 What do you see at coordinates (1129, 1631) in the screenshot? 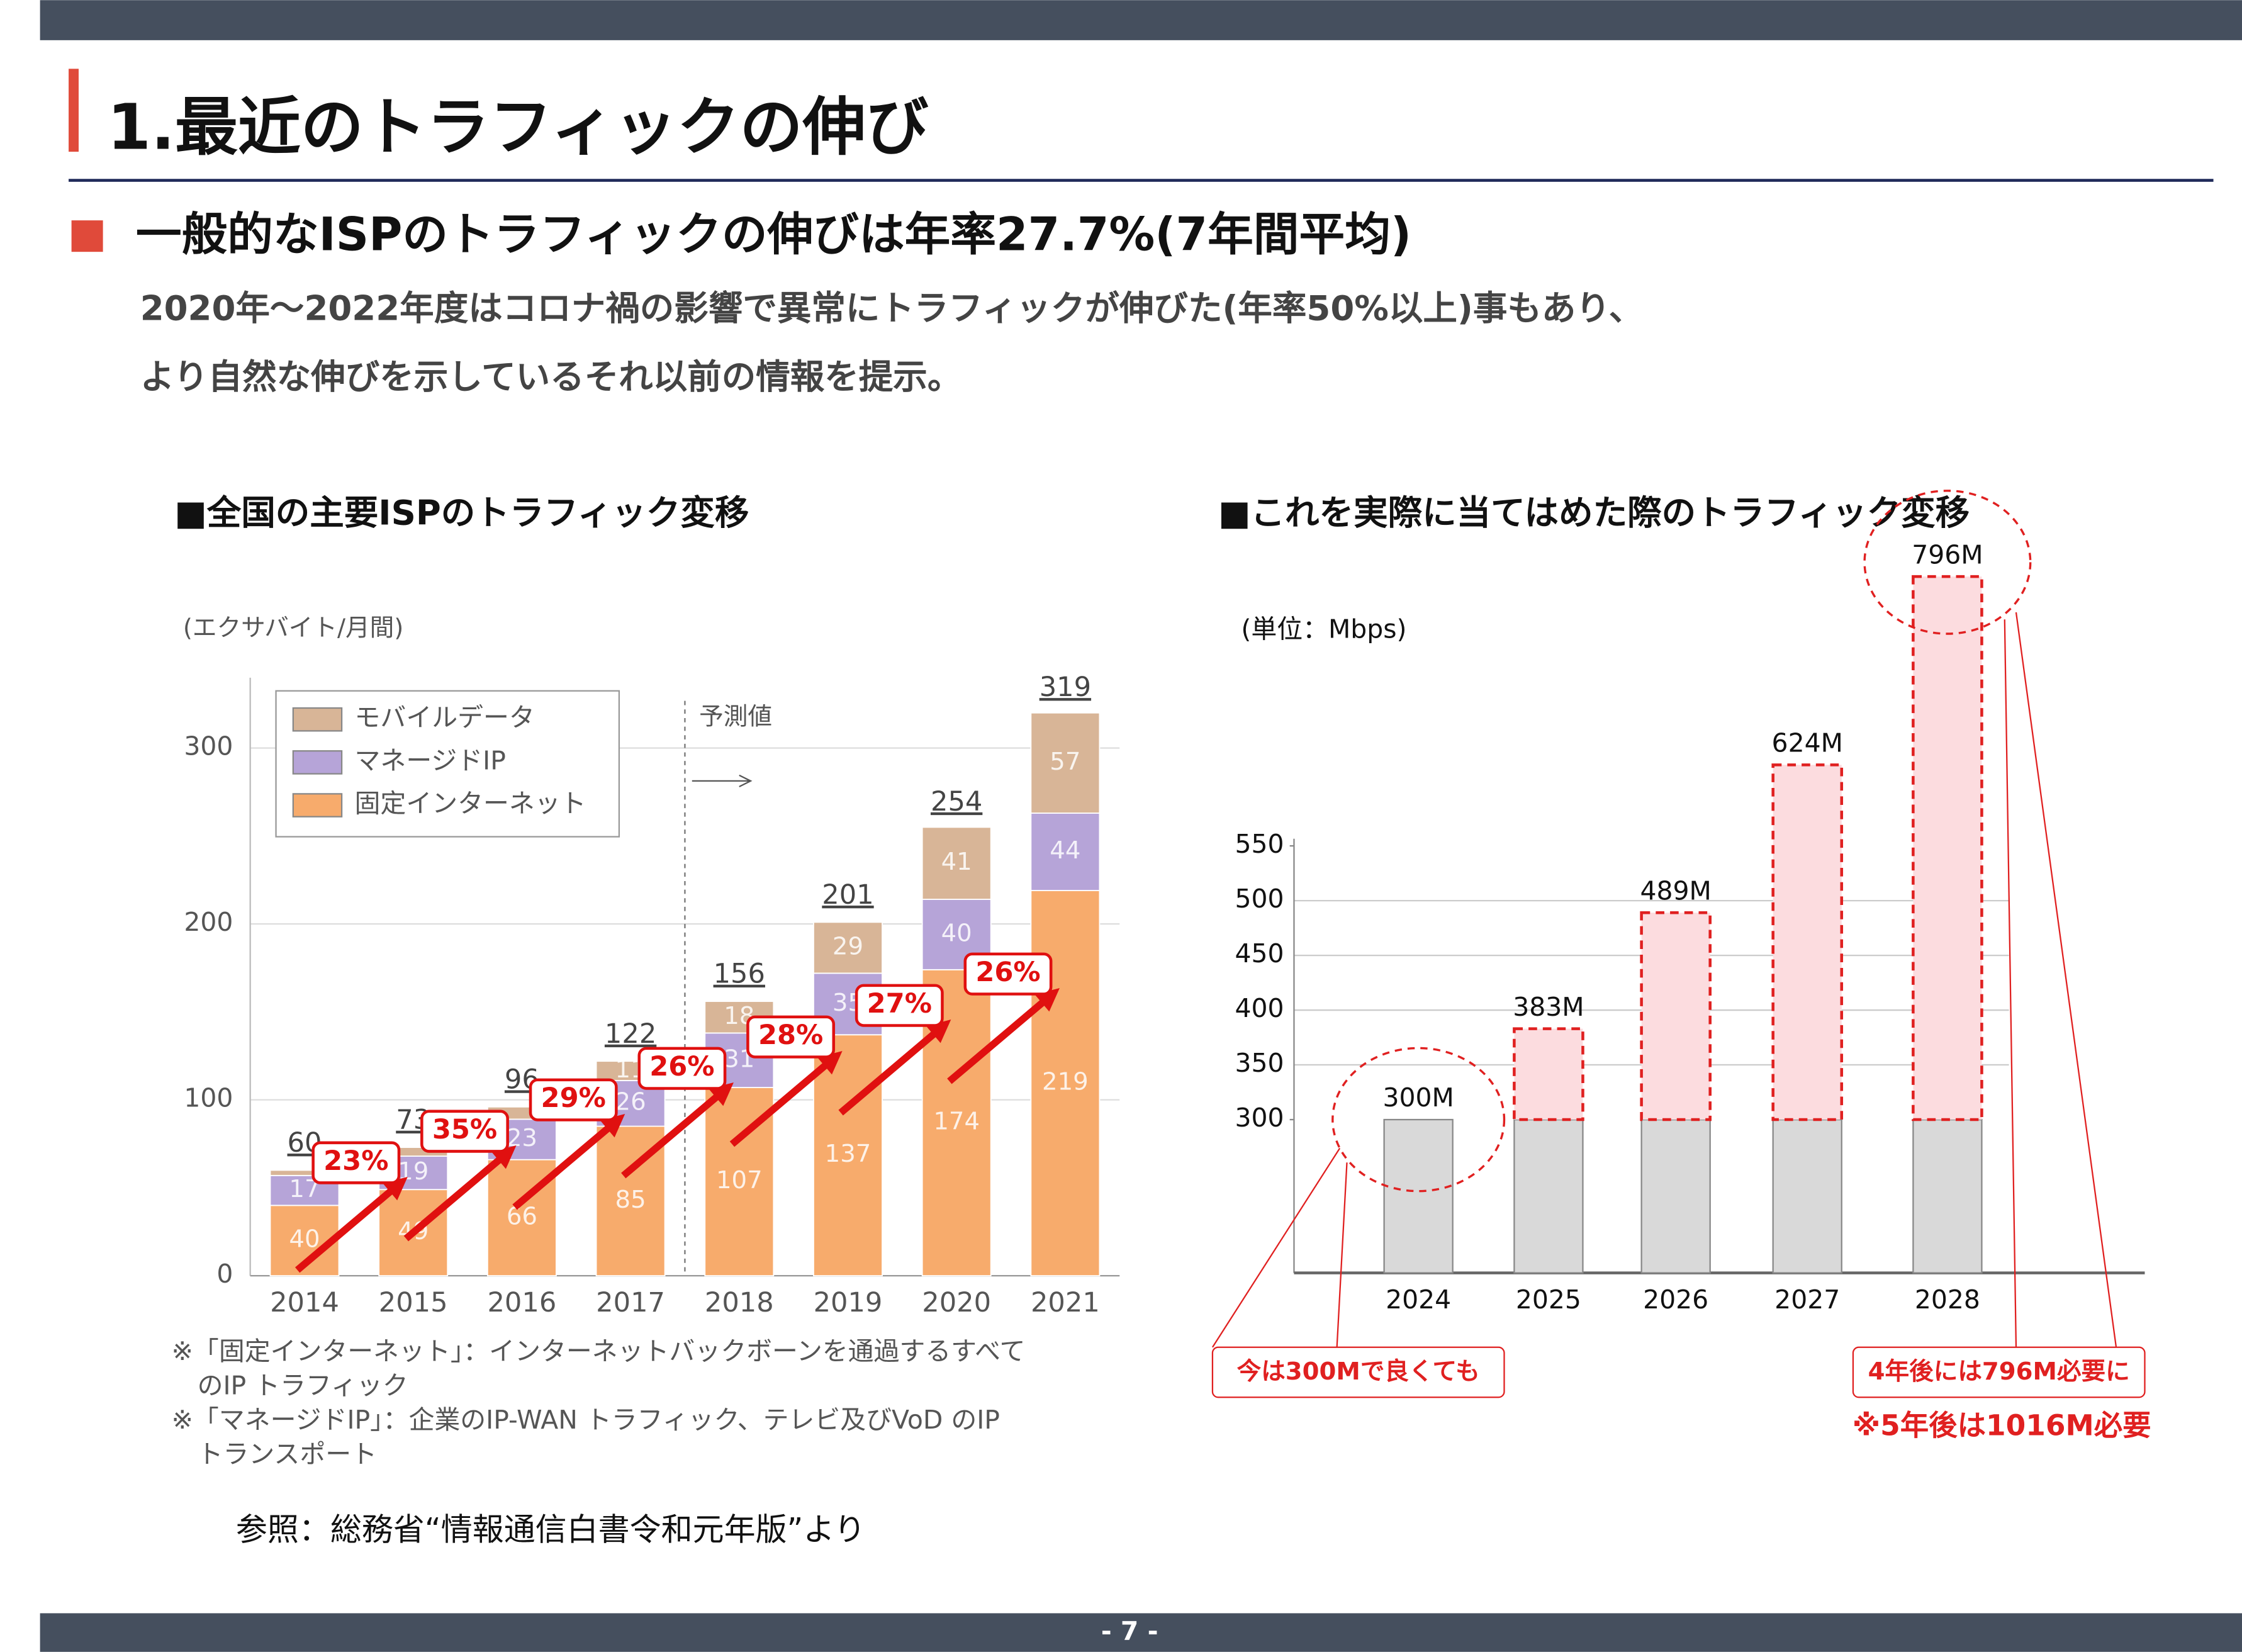
I see `page-number: - 7 -` at bounding box center [1129, 1631].